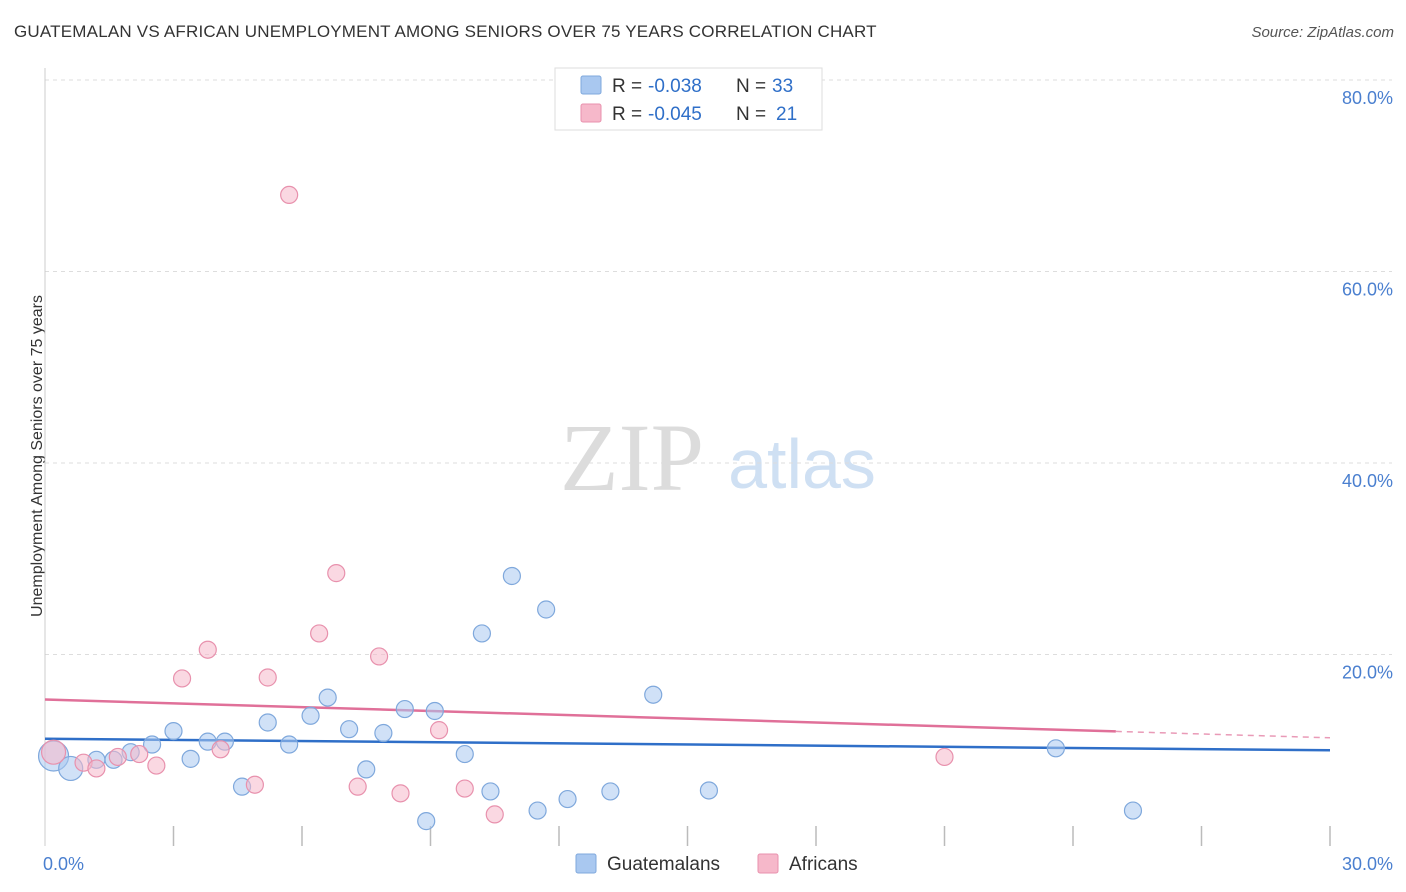 The image size is (1406, 892). I want to click on y-tick-label: 60.0%, so click(1367, 290).